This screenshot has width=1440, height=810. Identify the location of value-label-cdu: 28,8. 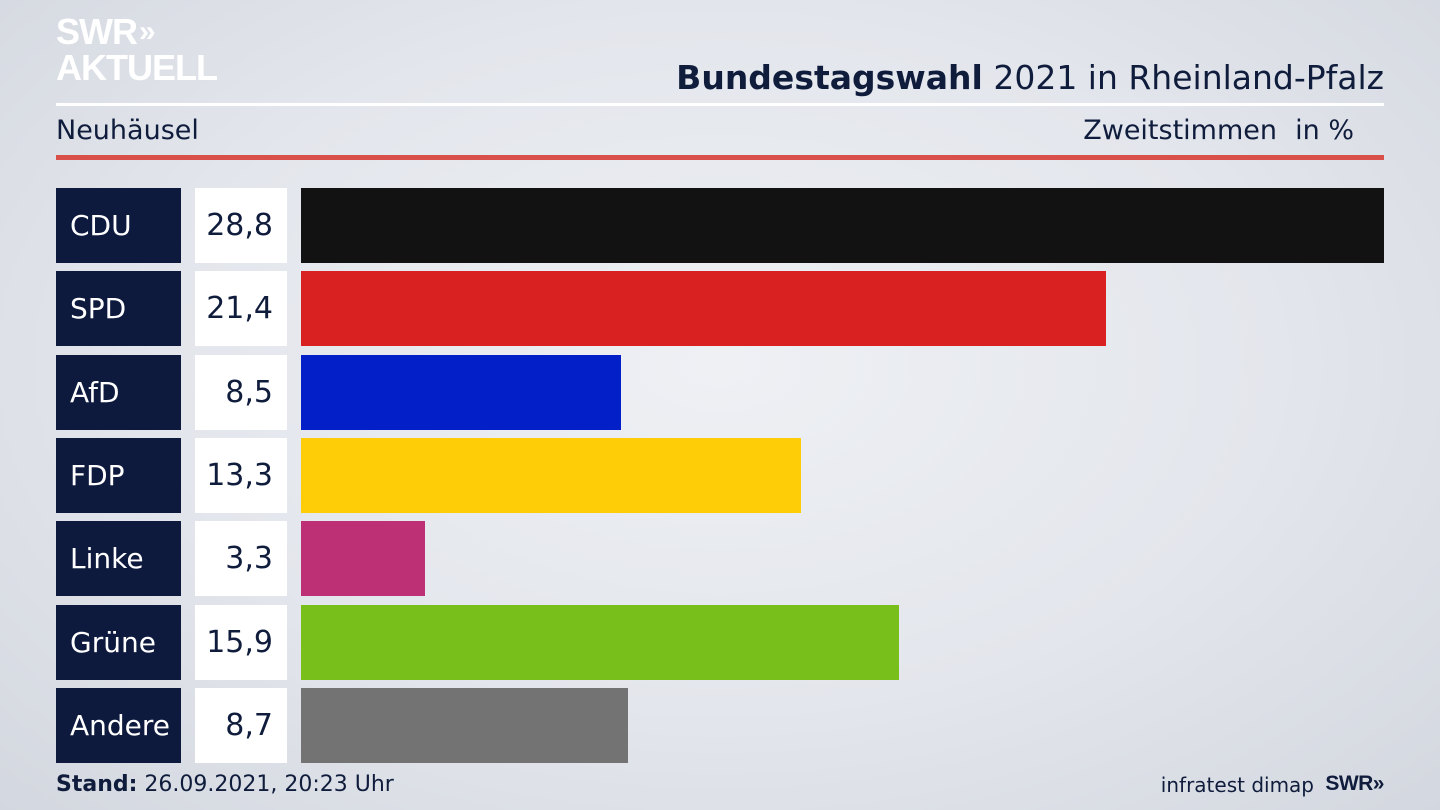
(241, 225).